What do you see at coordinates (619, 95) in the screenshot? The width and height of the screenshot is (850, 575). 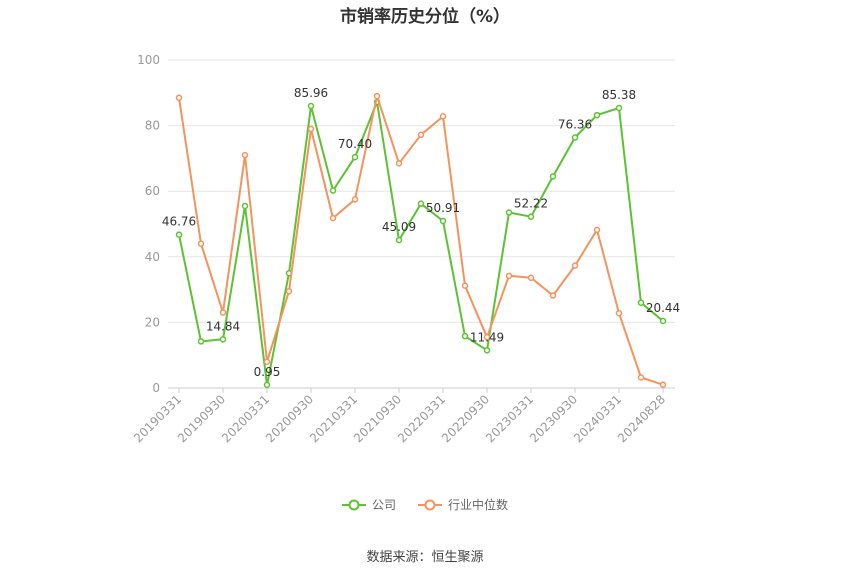 I see `data-label-20: 85.38` at bounding box center [619, 95].